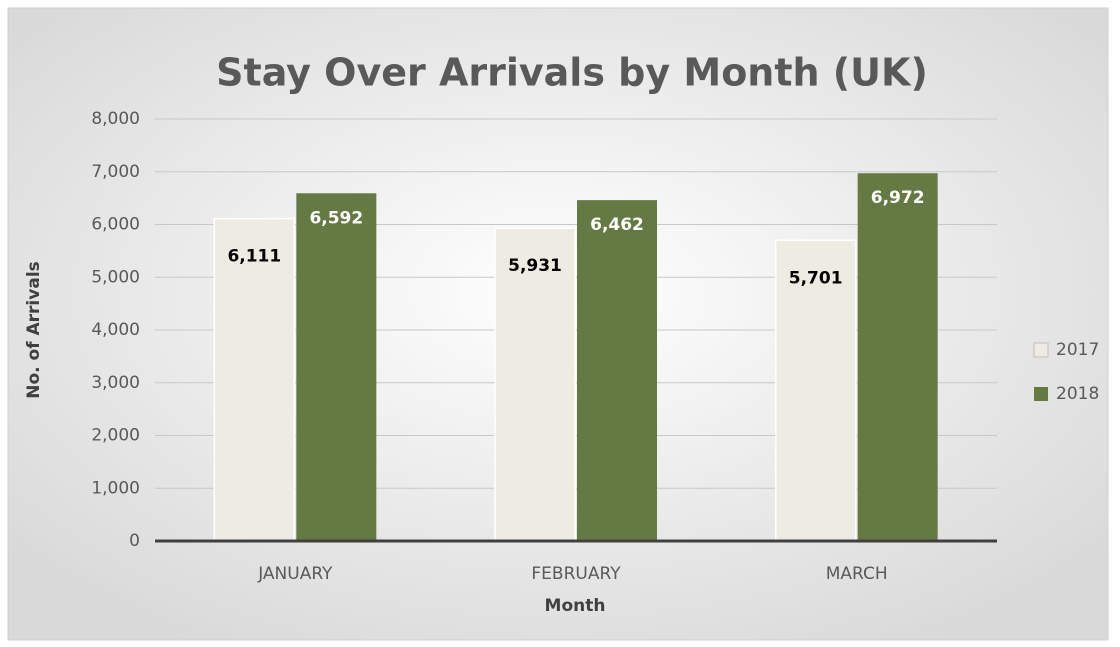 The image size is (1120, 647). I want to click on x-tick-label: JANUARY, so click(295, 574).